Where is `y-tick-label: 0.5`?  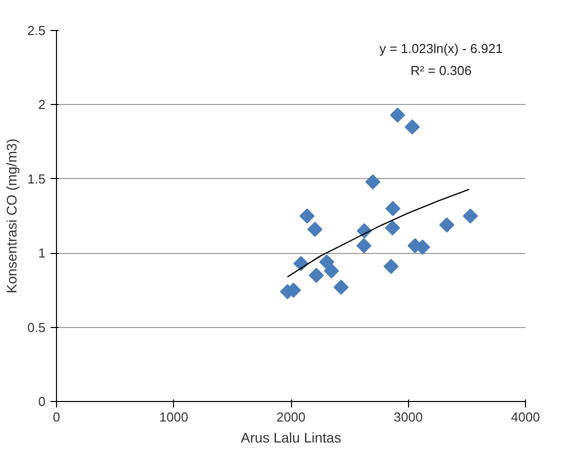 y-tick-label: 0.5 is located at coordinates (36, 327).